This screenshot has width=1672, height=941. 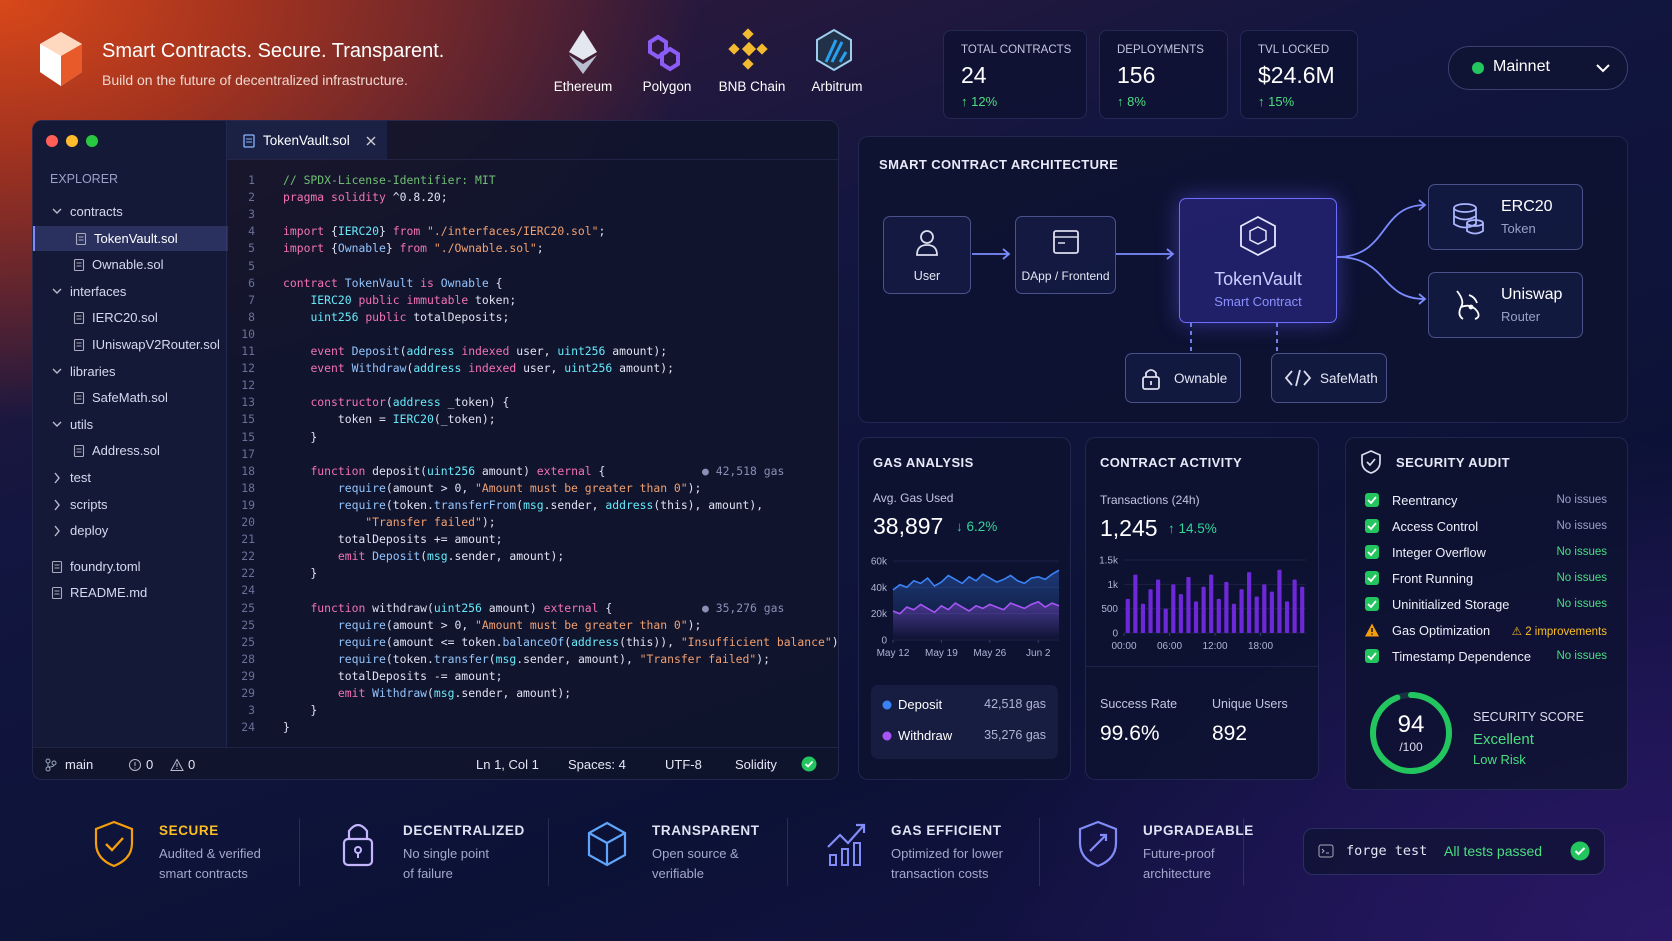 I want to click on safemath-node: SafeMath, so click(x=1329, y=378).